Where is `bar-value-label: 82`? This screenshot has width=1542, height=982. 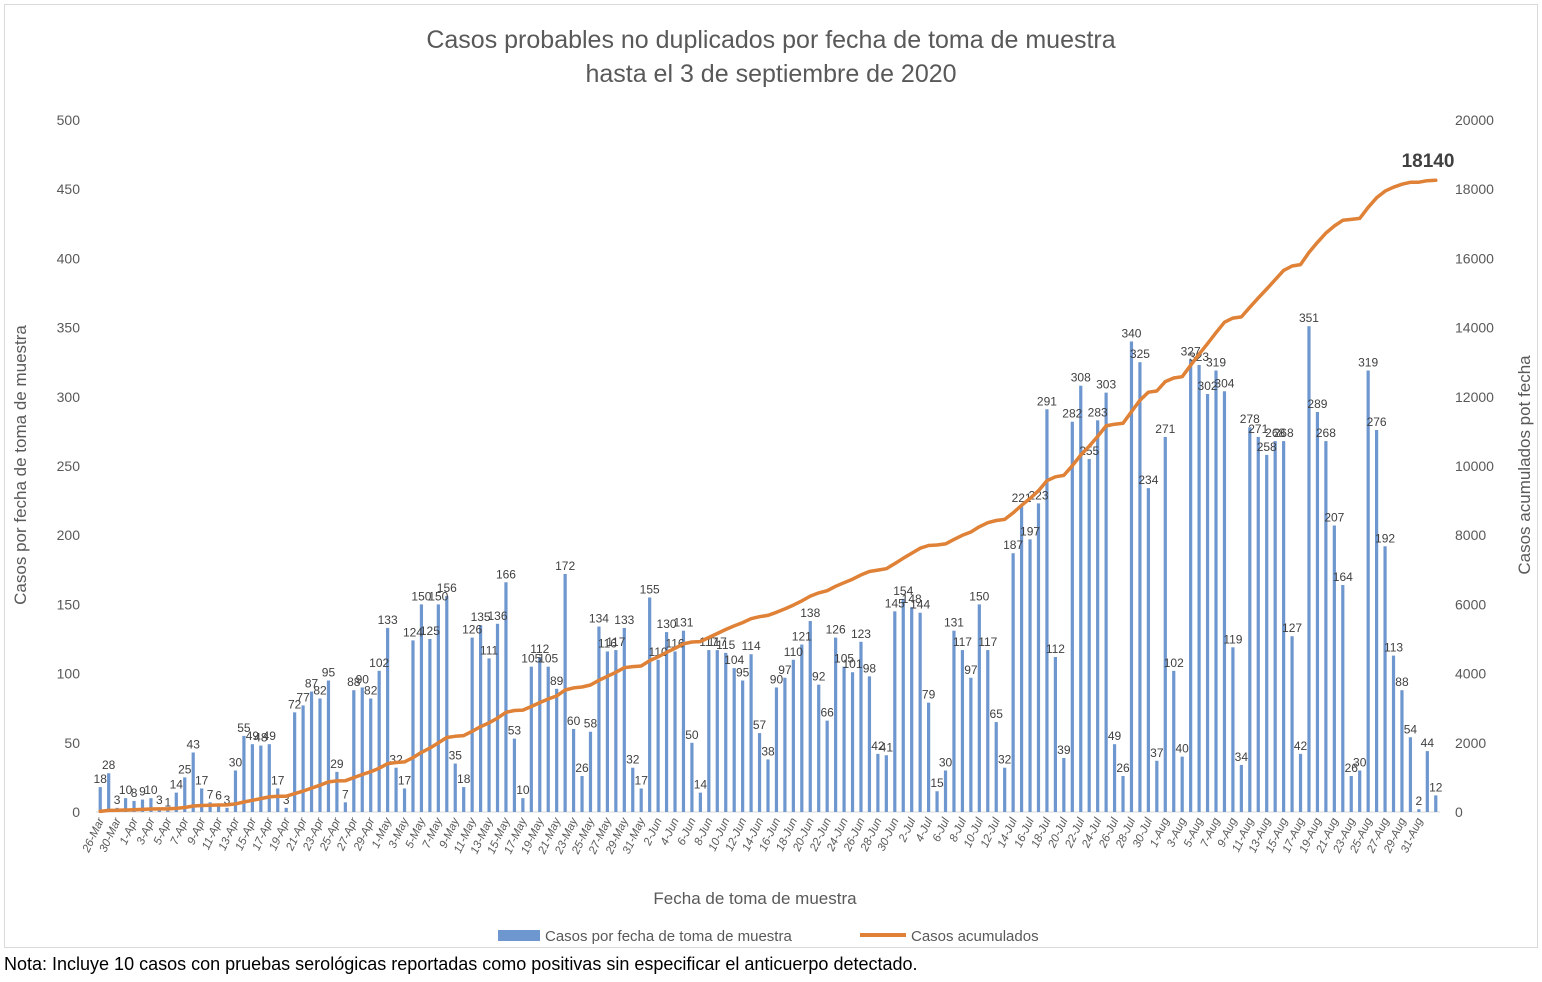 bar-value-label: 82 is located at coordinates (371, 691).